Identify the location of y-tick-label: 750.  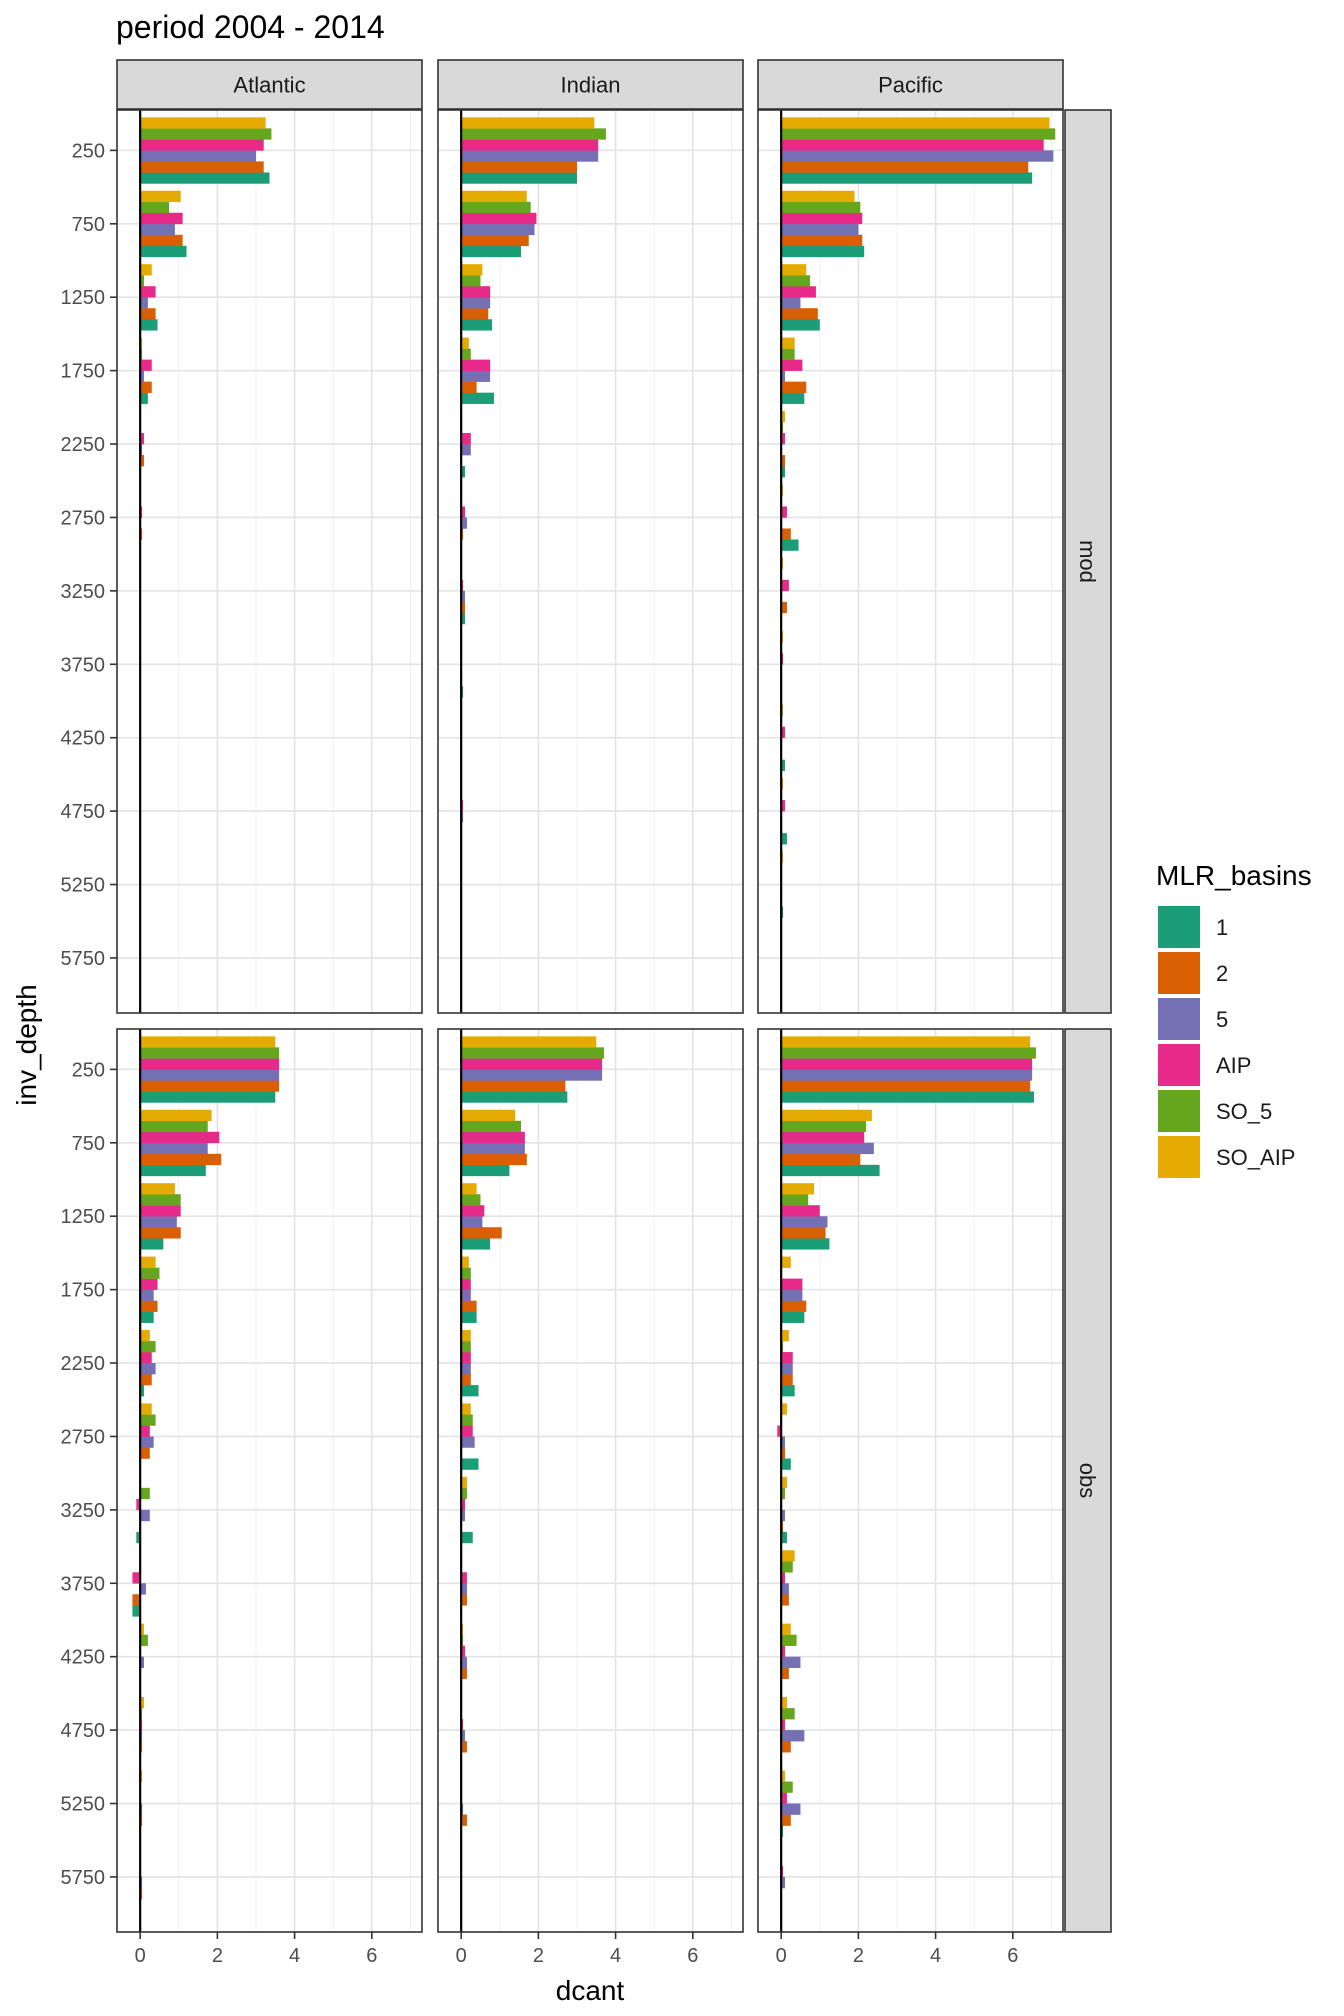
(88, 225).